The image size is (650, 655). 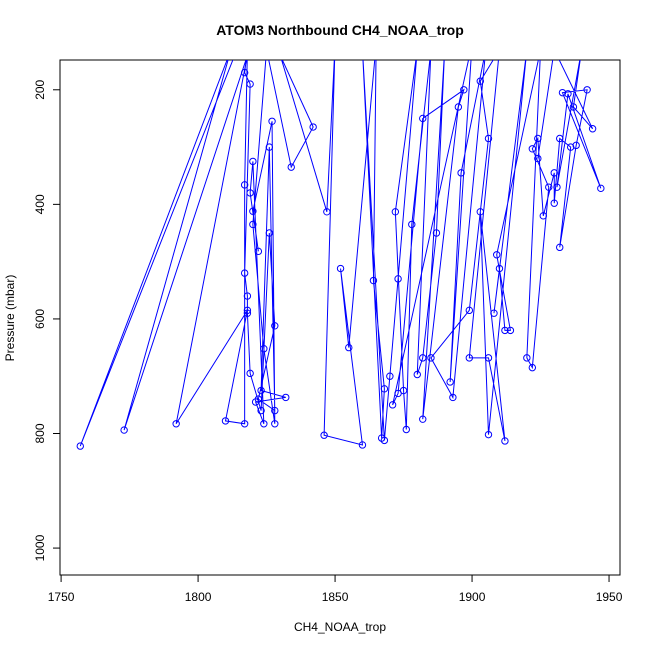 I want to click on x-axis-label: CH4_NOAA_trop, so click(x=340, y=627).